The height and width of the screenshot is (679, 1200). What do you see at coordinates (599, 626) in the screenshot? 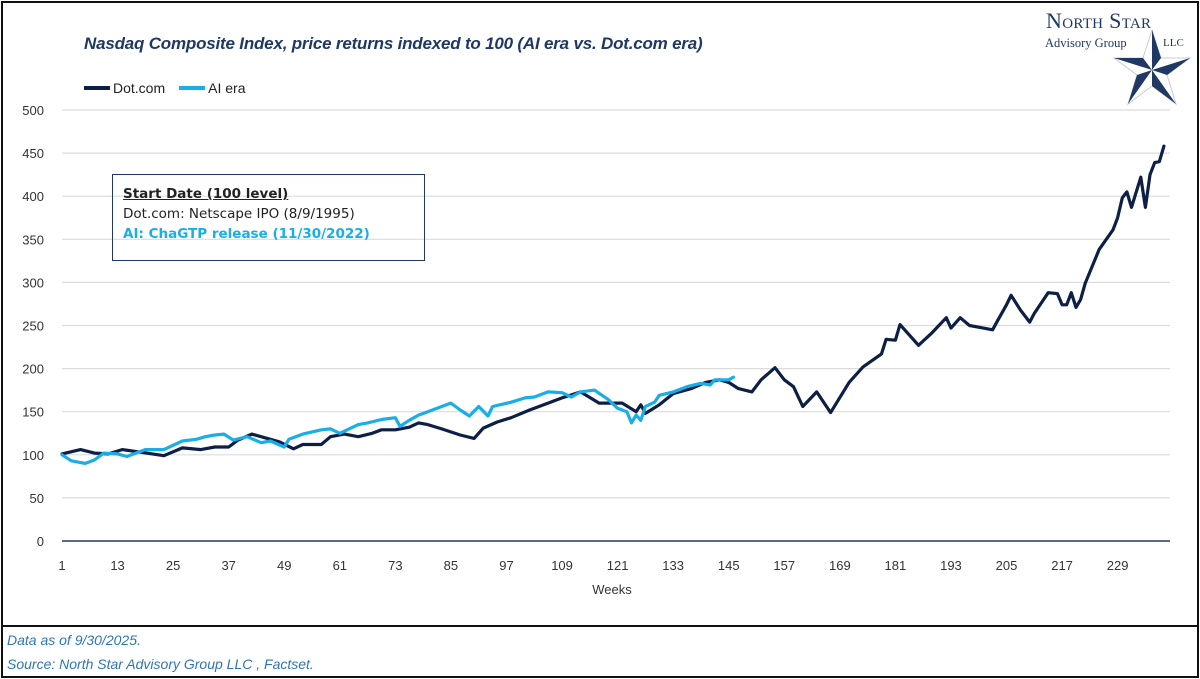
I see `footer-divider` at bounding box center [599, 626].